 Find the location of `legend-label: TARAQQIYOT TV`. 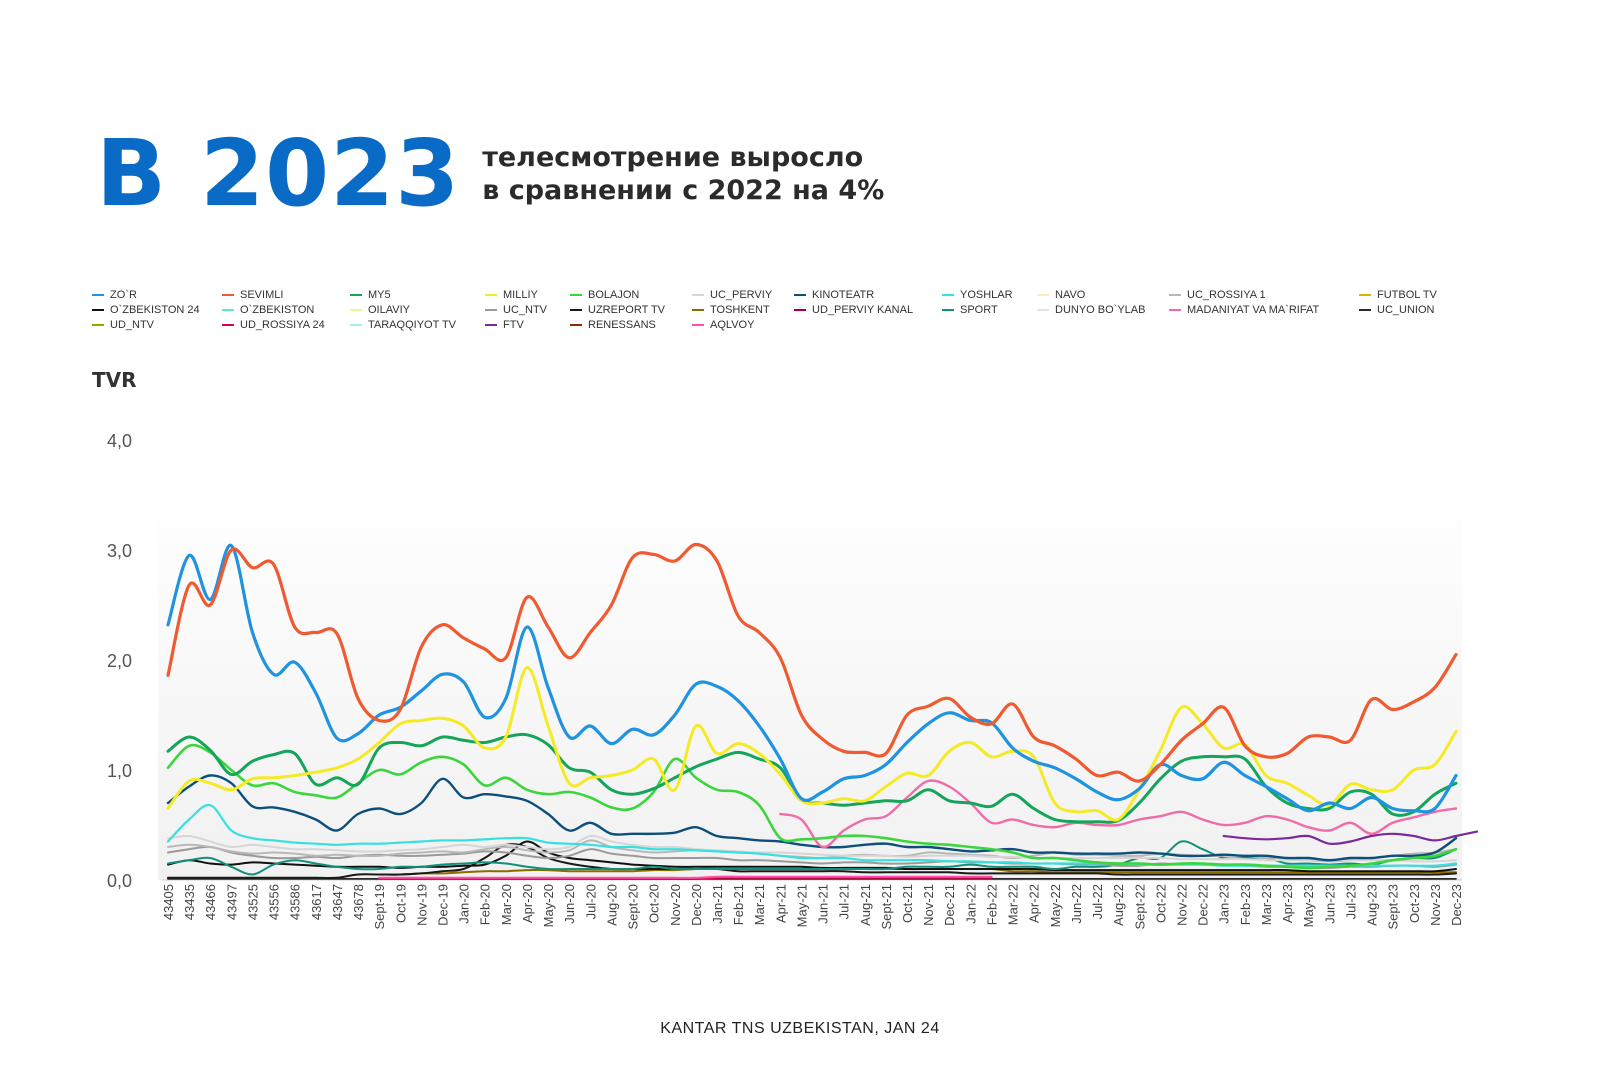

legend-label: TARAQQIYOT TV is located at coordinates (412, 325).